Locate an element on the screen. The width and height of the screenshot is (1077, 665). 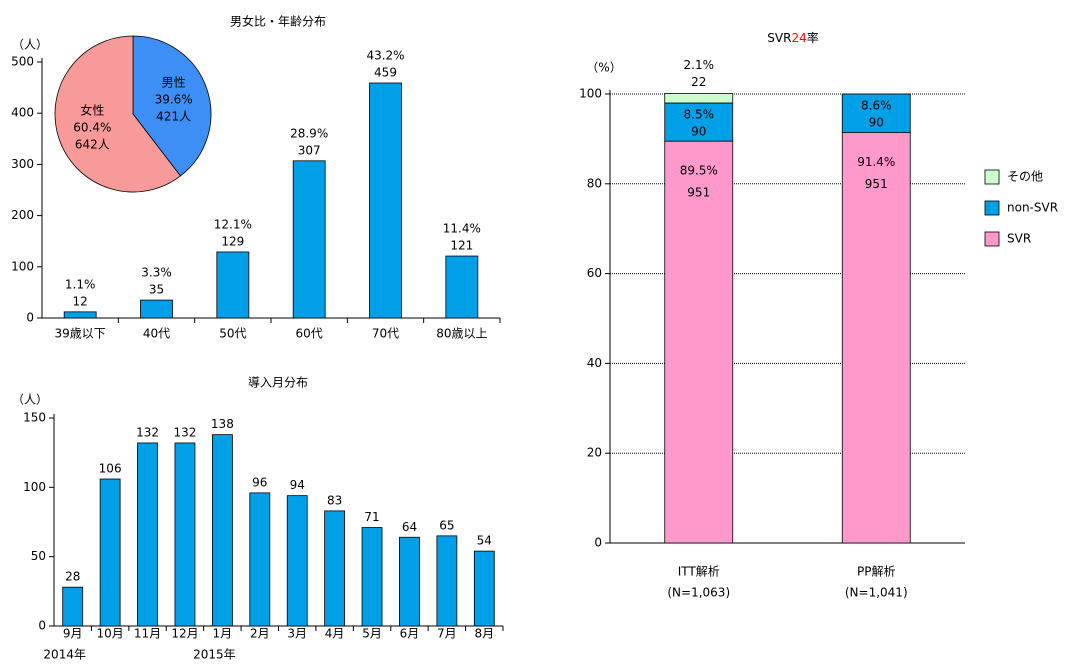
x-tick-label: 11月 is located at coordinates (147, 634).